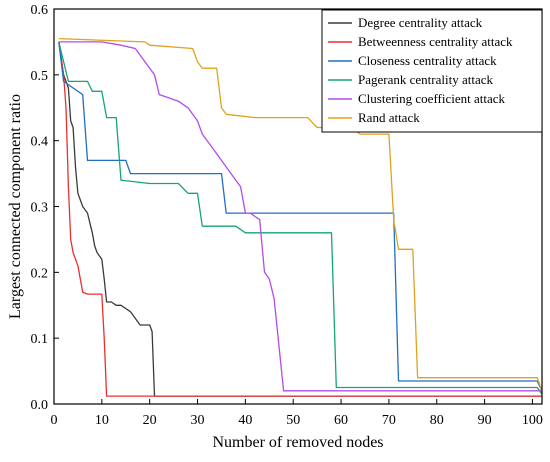  I want to click on x-tick-label: 10, so click(102, 420).